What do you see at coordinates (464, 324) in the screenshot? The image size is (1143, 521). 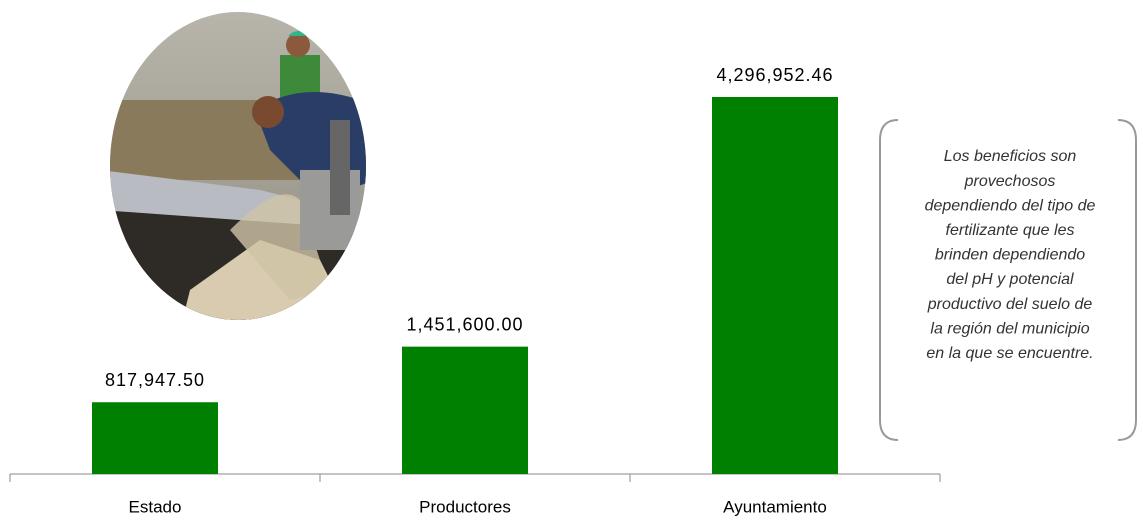 I see `value-label: 1,451,600.00` at bounding box center [464, 324].